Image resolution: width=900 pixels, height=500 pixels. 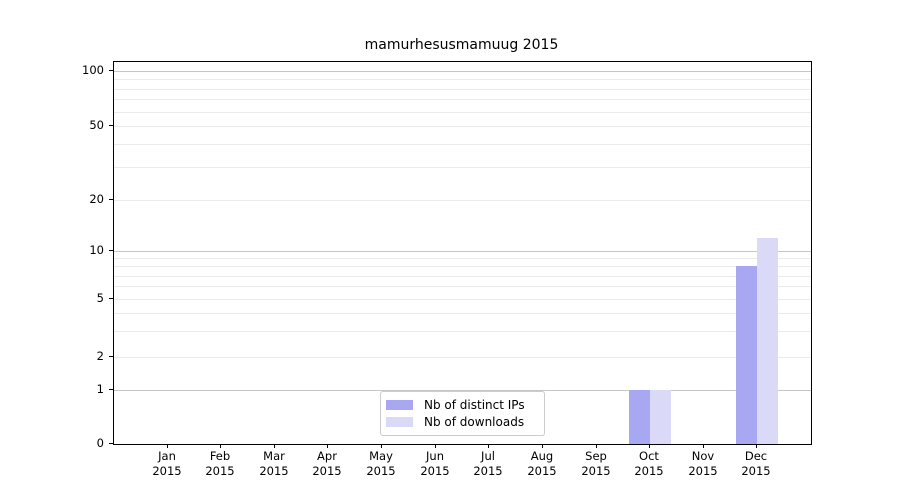 I want to click on x-tick-label: Feb 2015, so click(x=220, y=463).